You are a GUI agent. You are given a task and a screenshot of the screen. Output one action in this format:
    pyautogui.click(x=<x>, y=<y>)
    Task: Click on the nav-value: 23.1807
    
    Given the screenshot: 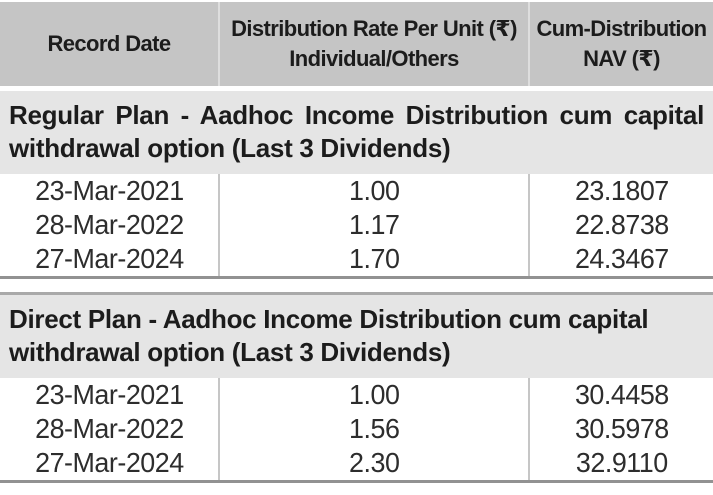 What is the action you would take?
    pyautogui.click(x=621, y=191)
    